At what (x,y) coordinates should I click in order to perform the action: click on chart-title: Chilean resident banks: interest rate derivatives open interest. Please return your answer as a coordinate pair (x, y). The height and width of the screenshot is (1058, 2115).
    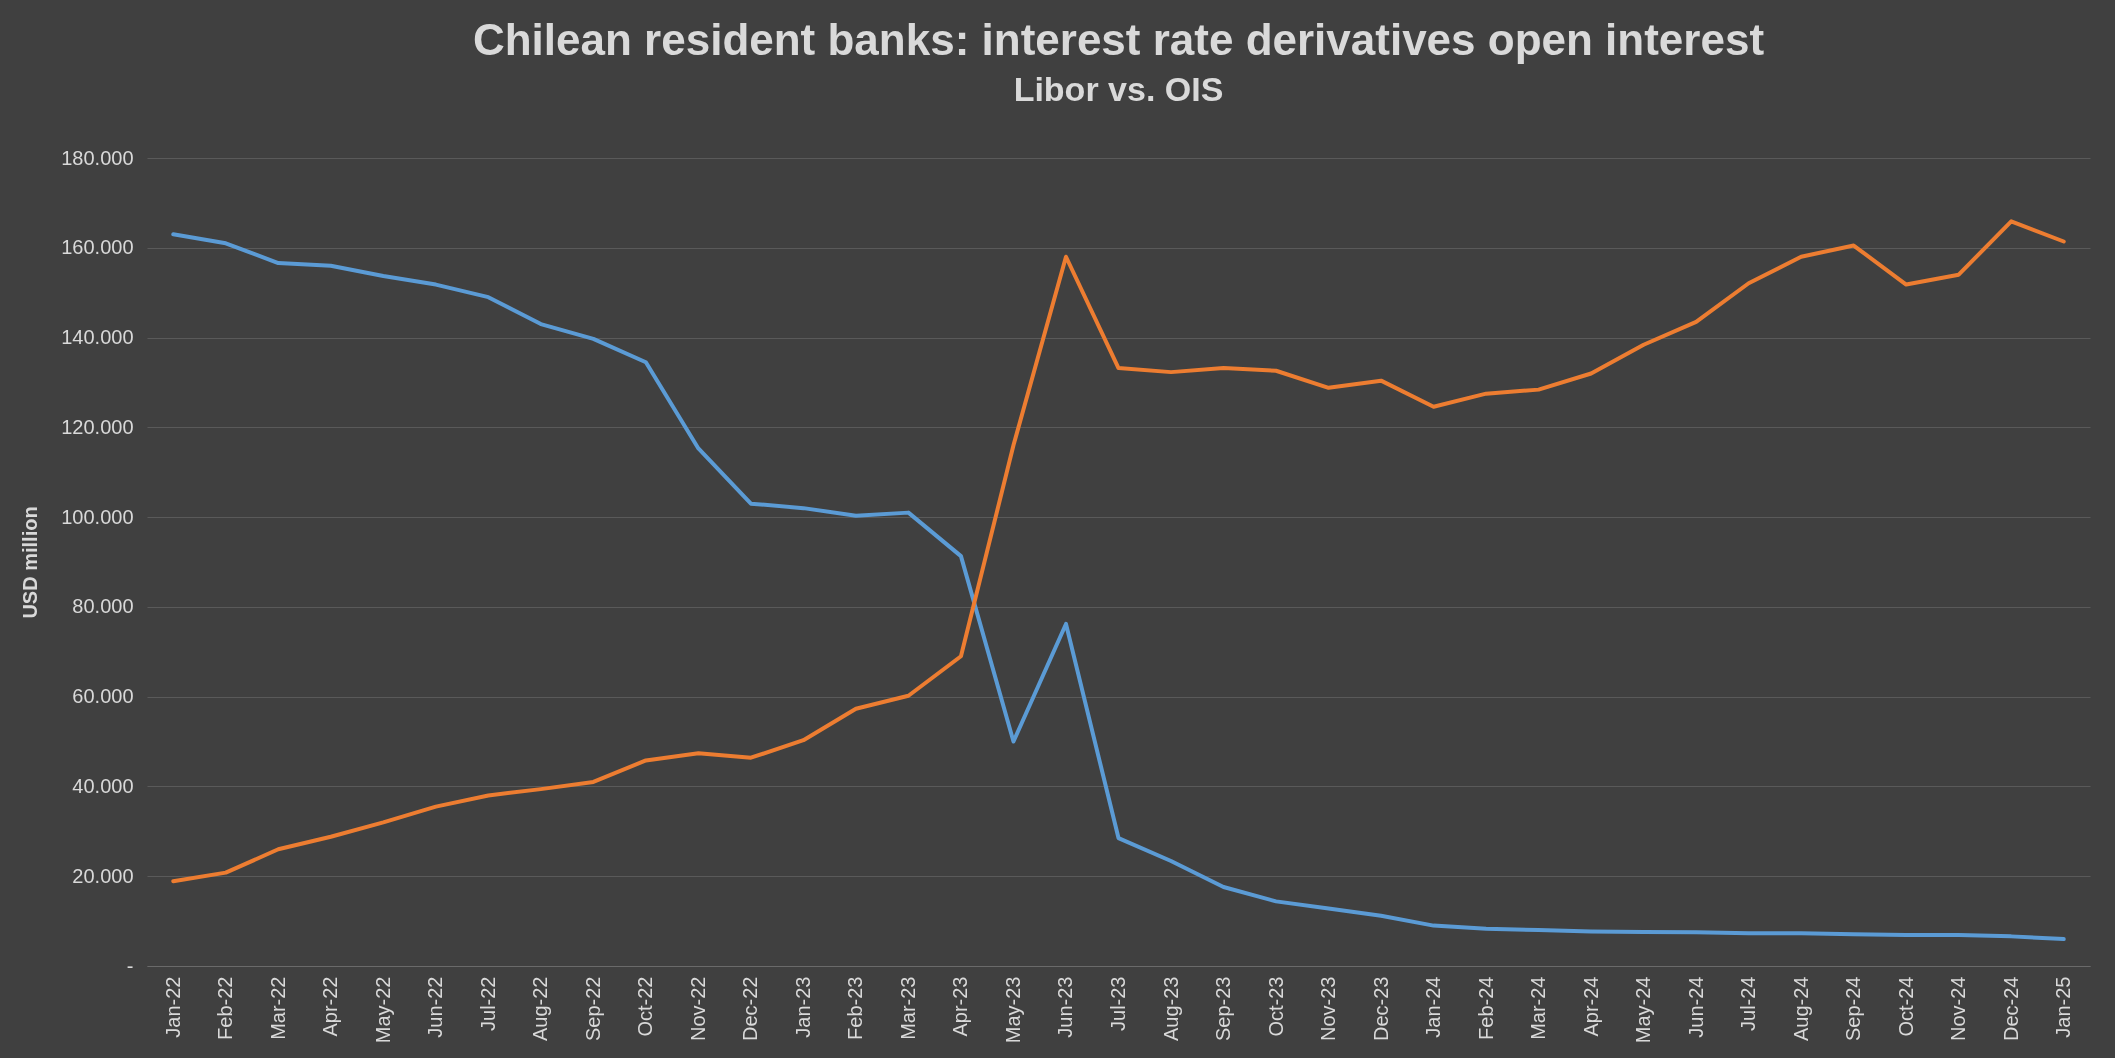
    Looking at the image, I should click on (1118, 39).